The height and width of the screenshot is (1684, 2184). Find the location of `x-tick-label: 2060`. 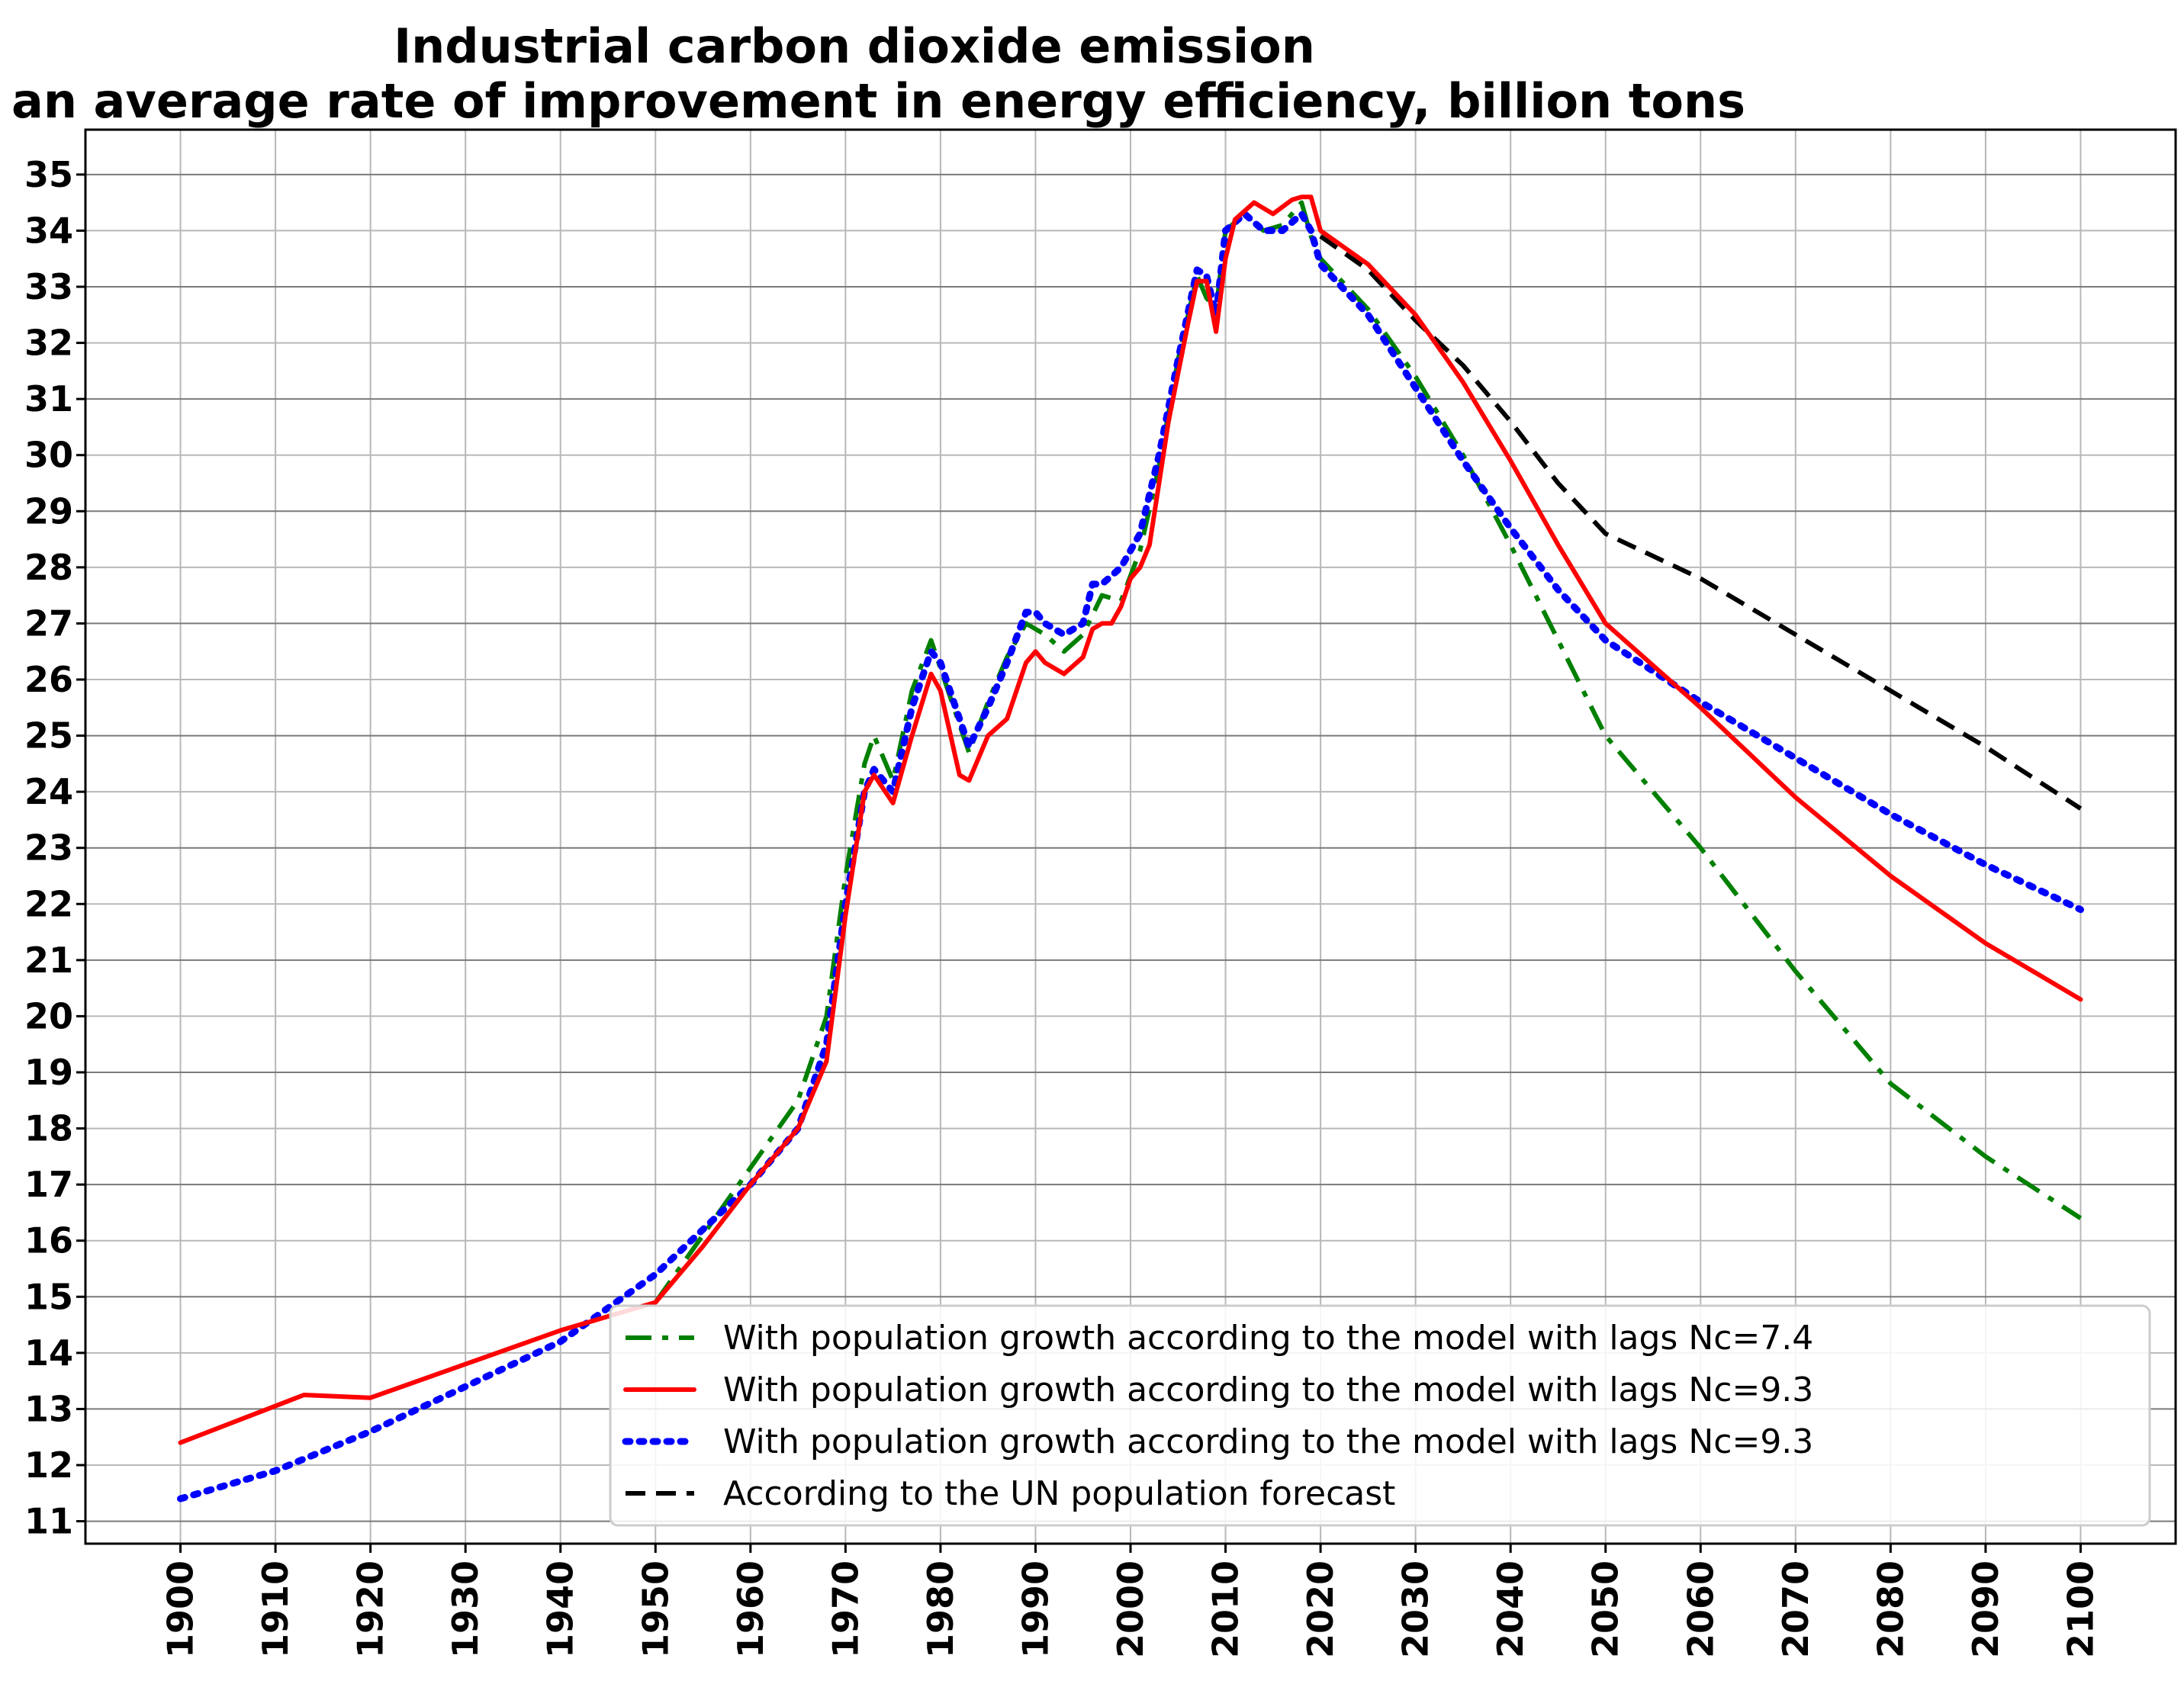

x-tick-label: 2060 is located at coordinates (1700, 1609).